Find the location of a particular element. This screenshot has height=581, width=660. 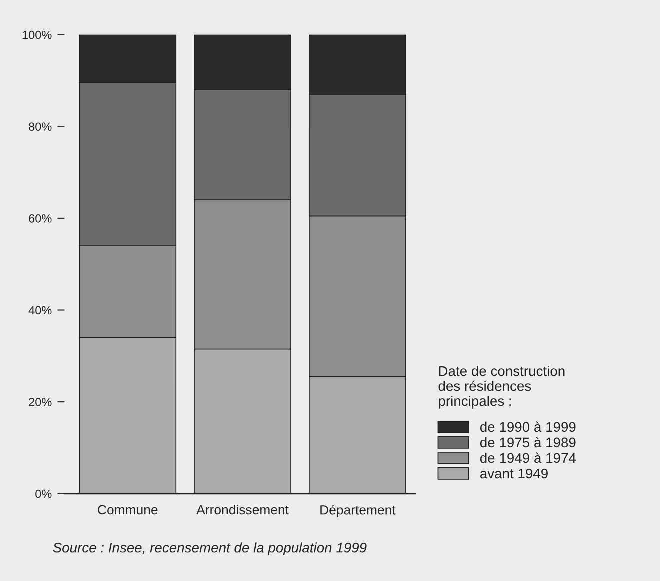

source-note: Source : Insee, recensement de la population 1999 is located at coordinates (210, 549).